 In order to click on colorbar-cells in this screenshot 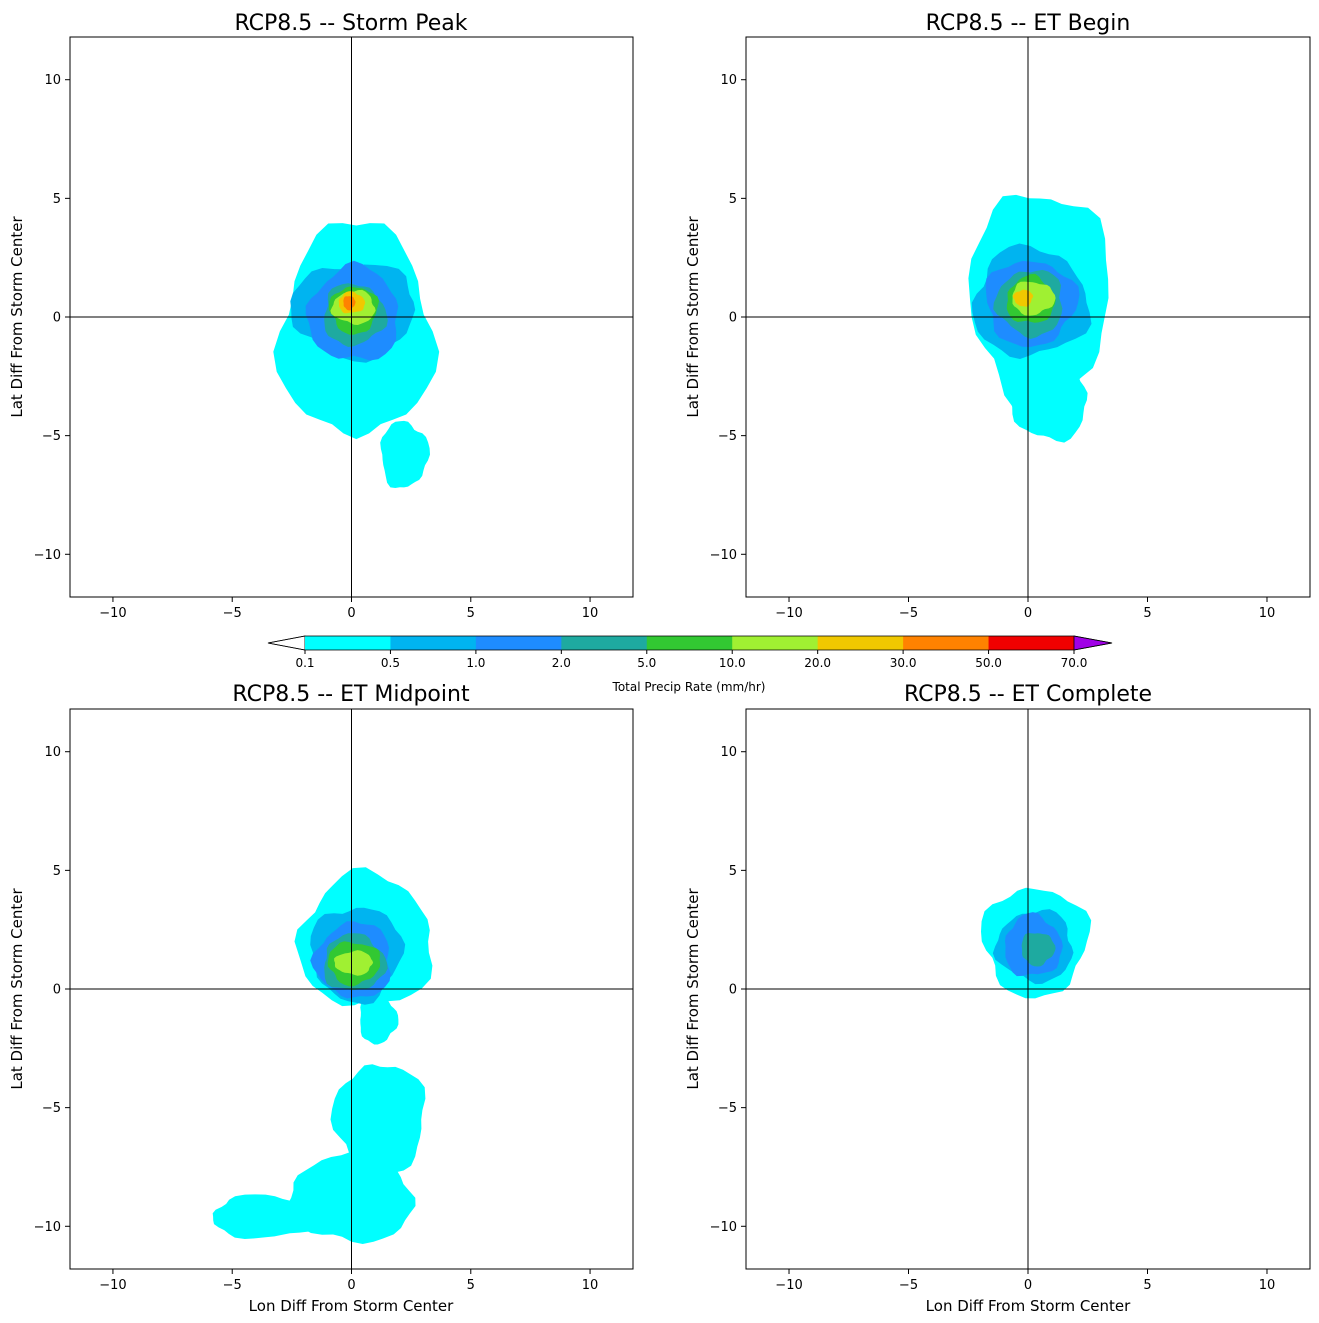, I will do `click(690, 643)`.